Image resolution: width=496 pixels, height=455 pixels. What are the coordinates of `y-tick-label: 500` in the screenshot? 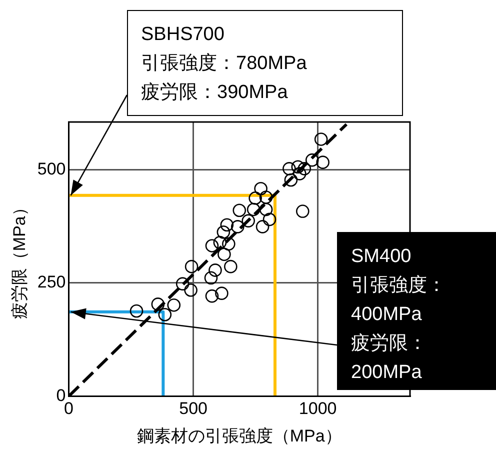 It's located at (51, 168).